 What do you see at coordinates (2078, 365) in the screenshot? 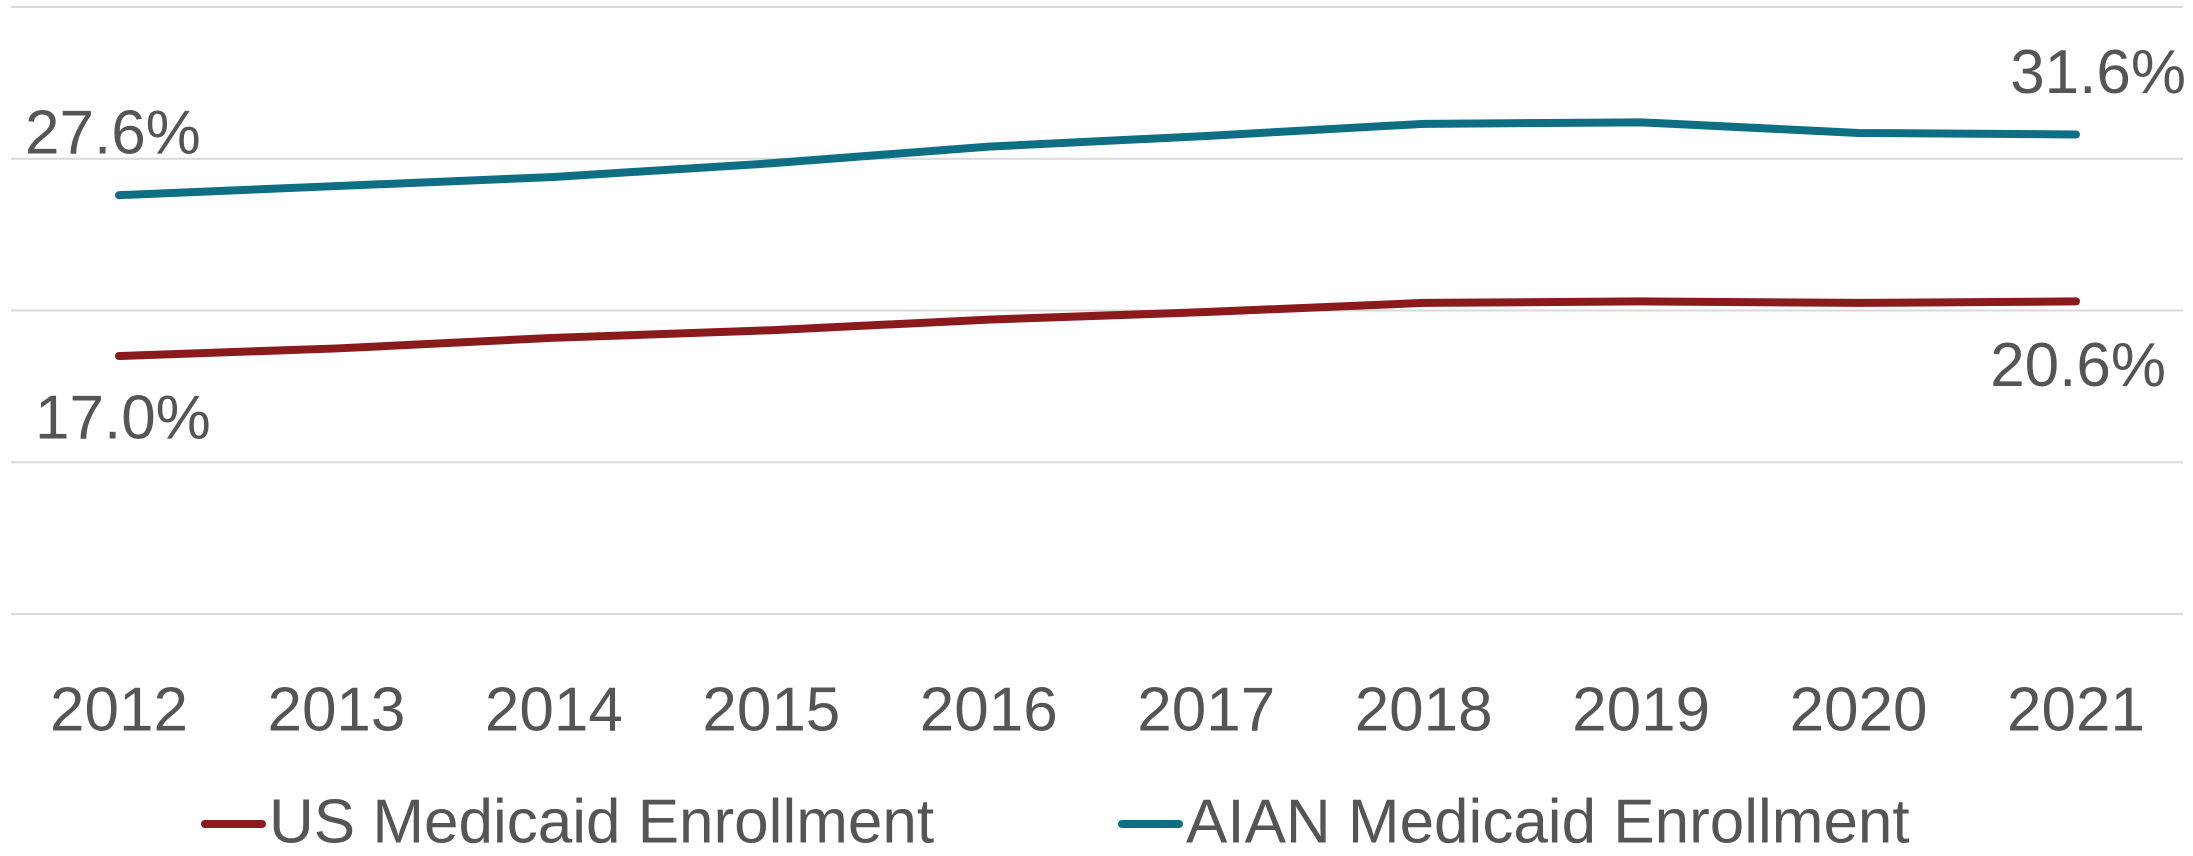
I see `data-label: 20.6%` at bounding box center [2078, 365].